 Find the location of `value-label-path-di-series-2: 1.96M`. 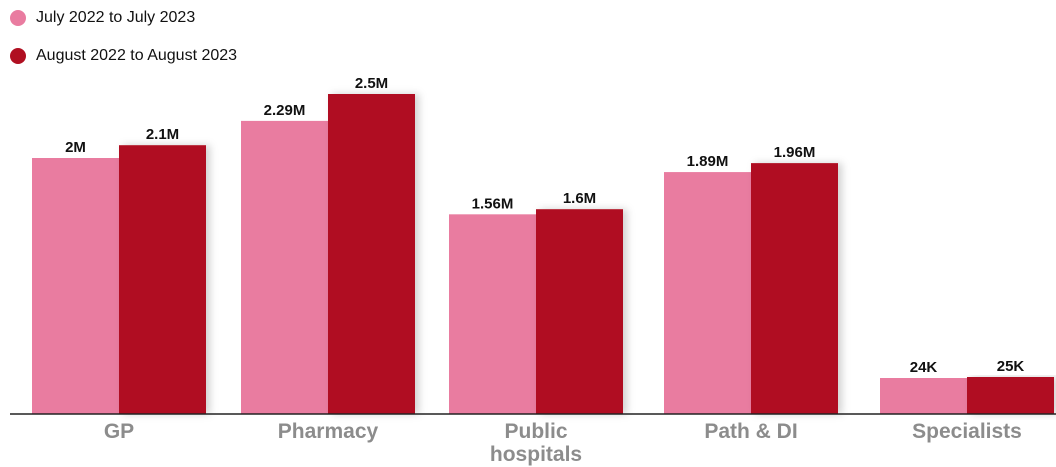

value-label-path-di-series-2: 1.96M is located at coordinates (795, 152).